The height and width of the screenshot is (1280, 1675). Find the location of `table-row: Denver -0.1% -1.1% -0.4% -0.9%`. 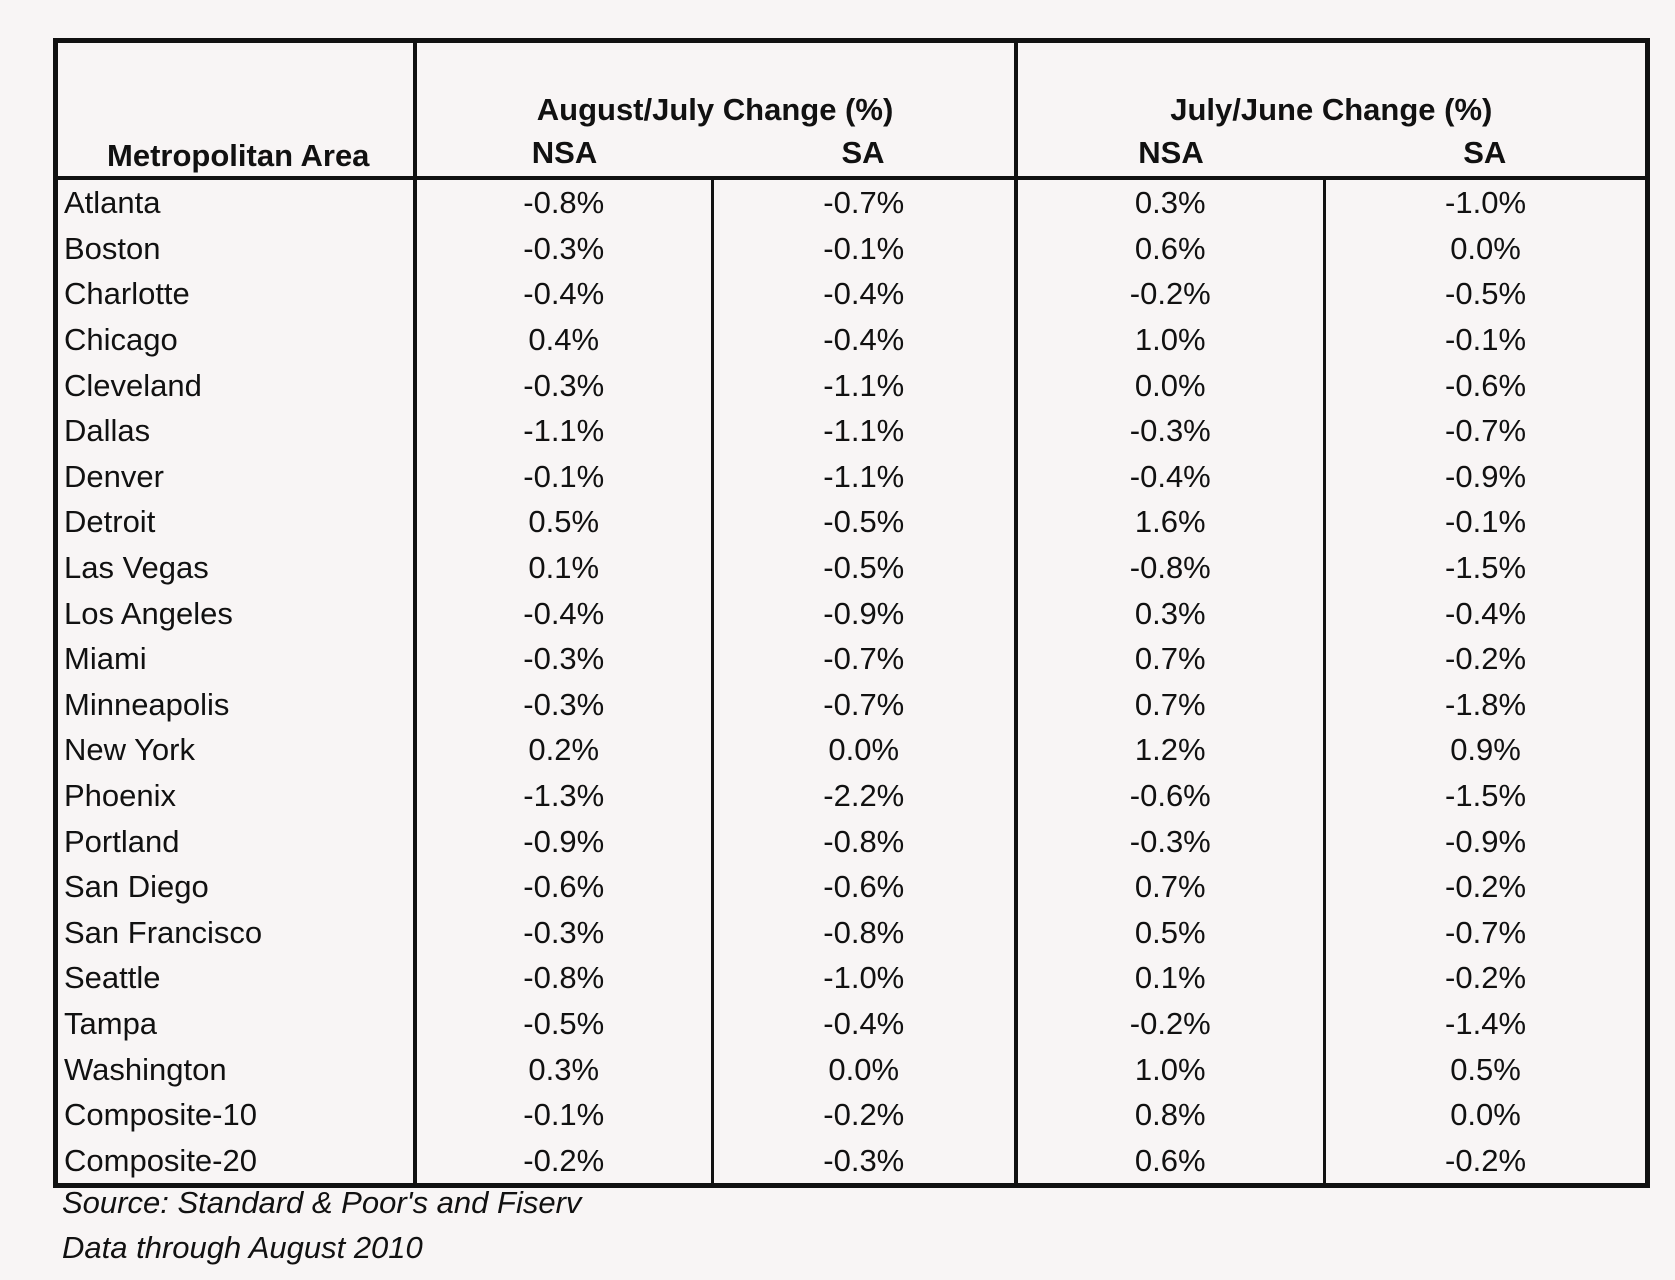

table-row: Denver -0.1% -1.1% -0.4% -0.9% is located at coordinates (851, 476).